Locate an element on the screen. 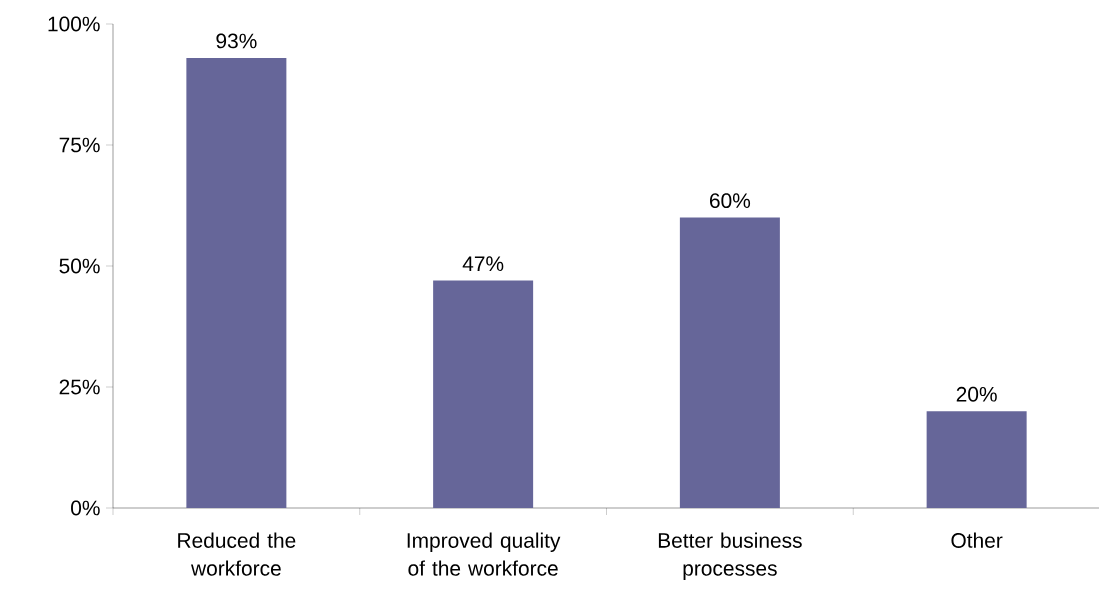 Image resolution: width=1099 pixels, height=614 pixels. data-label: 60% is located at coordinates (730, 201).